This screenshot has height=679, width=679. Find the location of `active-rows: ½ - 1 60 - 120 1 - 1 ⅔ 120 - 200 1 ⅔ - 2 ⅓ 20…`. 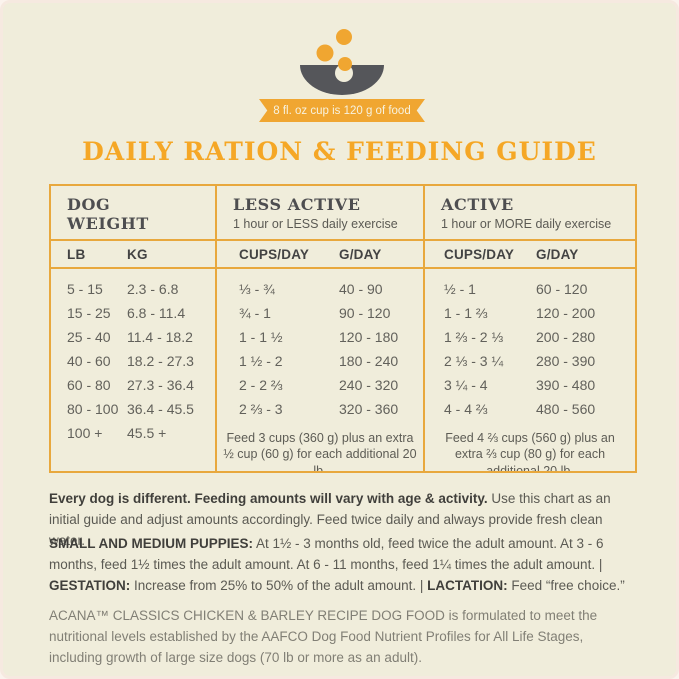

active-rows: ½ - 1 60 - 120 1 - 1 ⅔ 120 - 200 1 ⅔ - 2 ⅓ 20… is located at coordinates (530, 349).